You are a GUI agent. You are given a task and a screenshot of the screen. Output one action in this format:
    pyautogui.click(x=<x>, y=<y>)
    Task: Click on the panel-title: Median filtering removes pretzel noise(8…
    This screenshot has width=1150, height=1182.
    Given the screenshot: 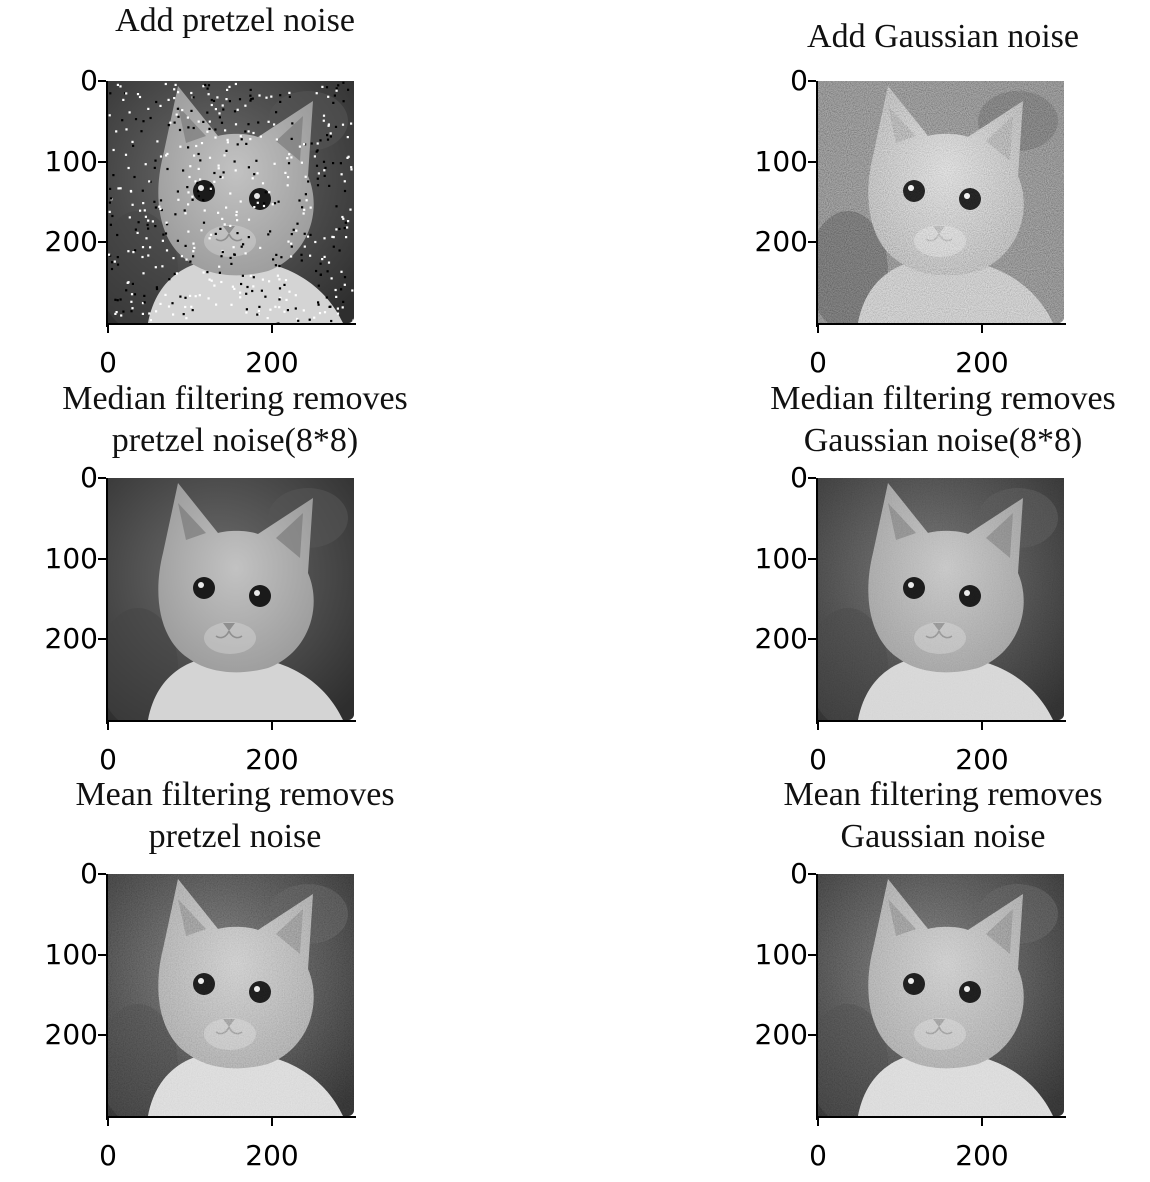 What is the action you would take?
    pyautogui.click(x=235, y=420)
    